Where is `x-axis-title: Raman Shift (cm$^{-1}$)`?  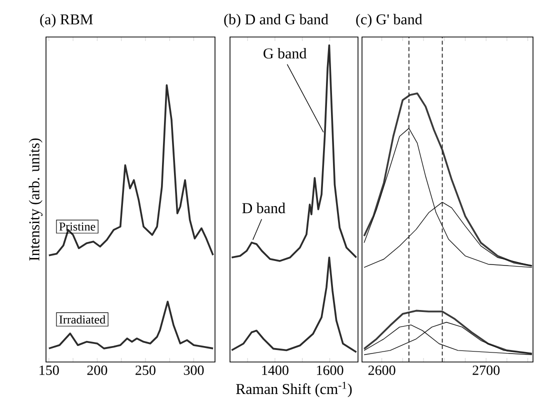
x-axis-title: Raman Shift (cm$^{-1}$) is located at coordinates (294, 390).